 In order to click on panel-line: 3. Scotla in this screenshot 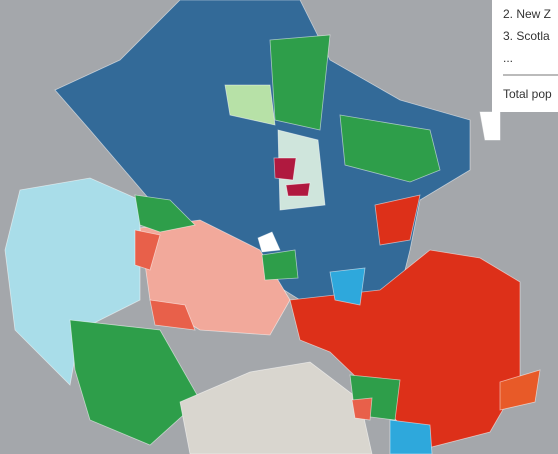, I will do `click(526, 36)`.